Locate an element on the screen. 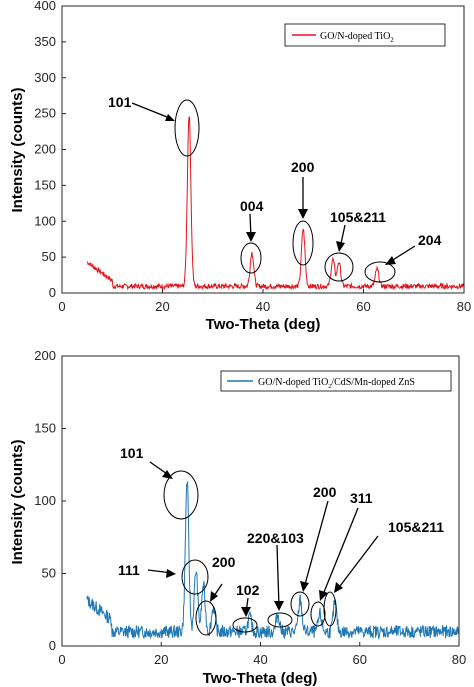 This screenshot has width=474, height=687. arrowhead-220-103-bottom is located at coordinates (279, 606).